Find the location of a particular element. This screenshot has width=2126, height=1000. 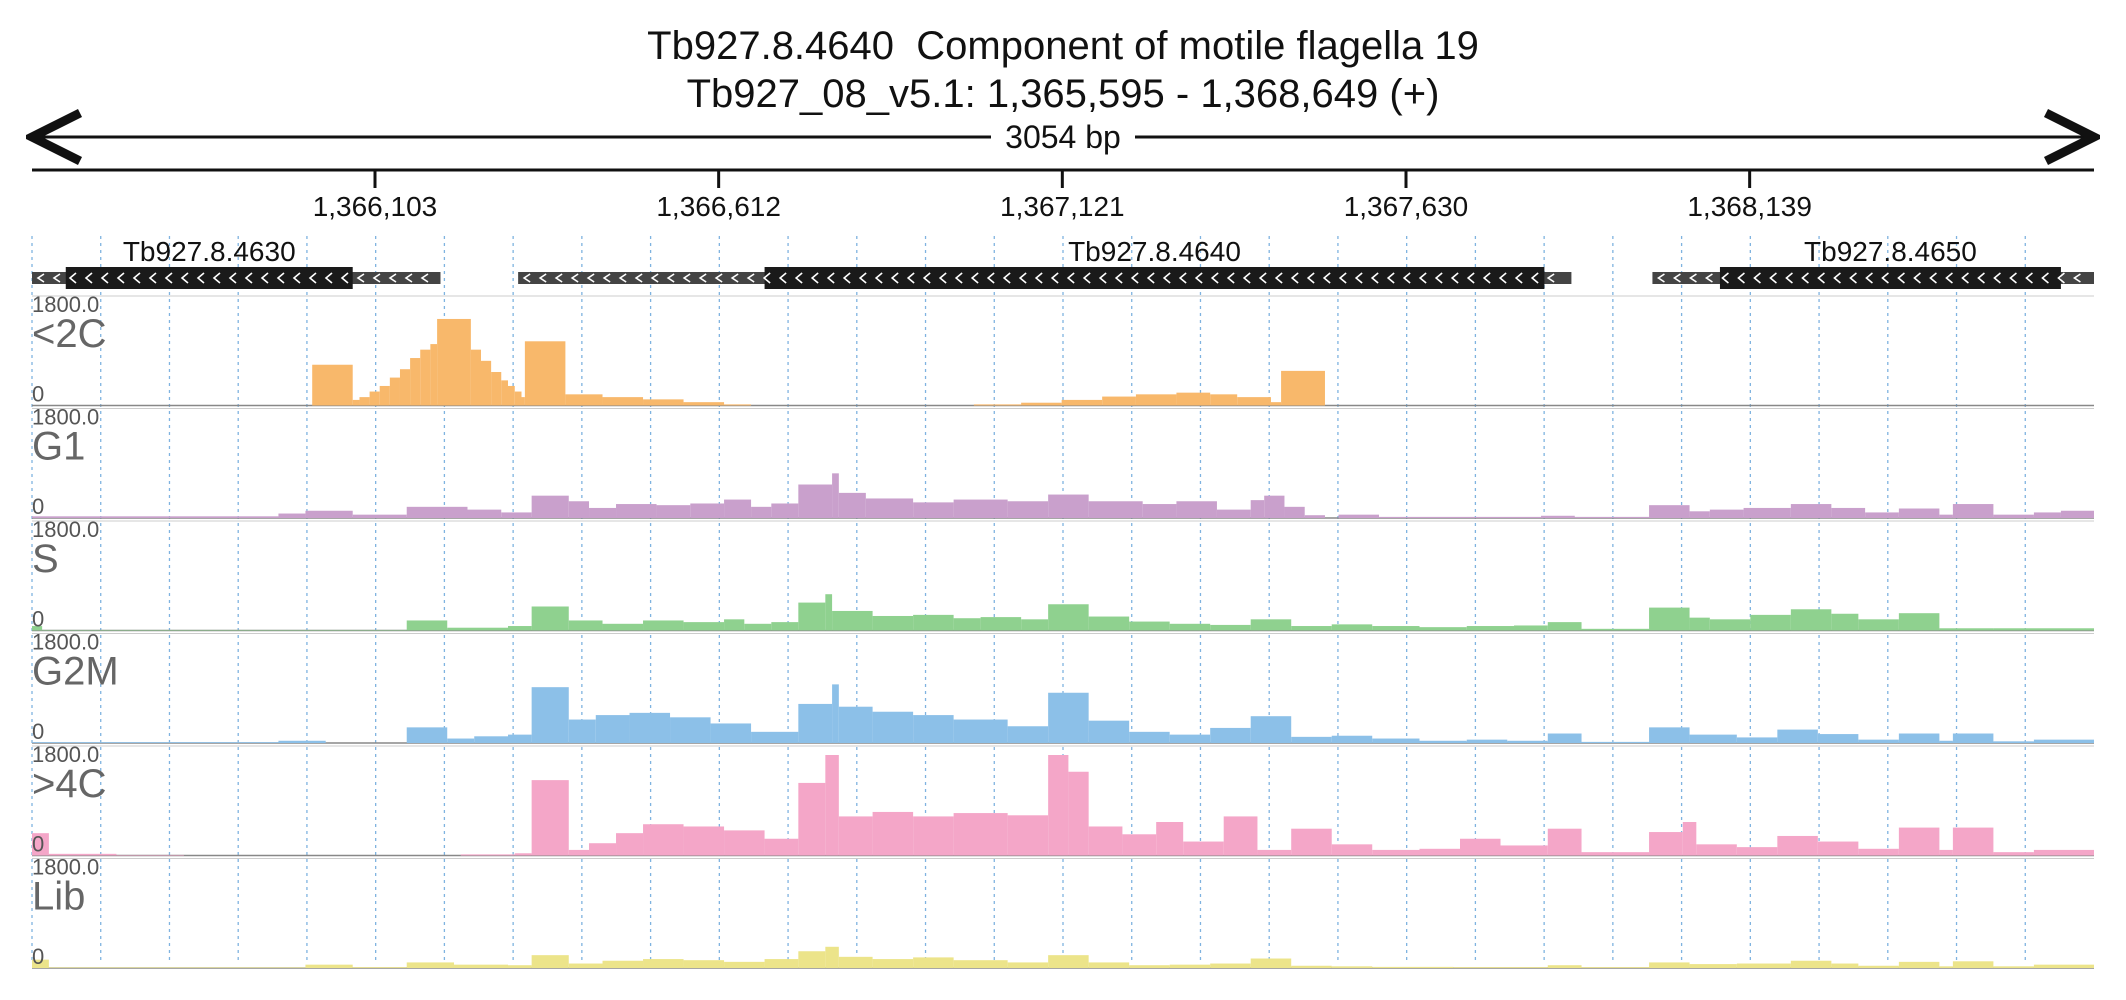

coverage-track: 1800.0<2C 0 is located at coordinates (1063, 349).